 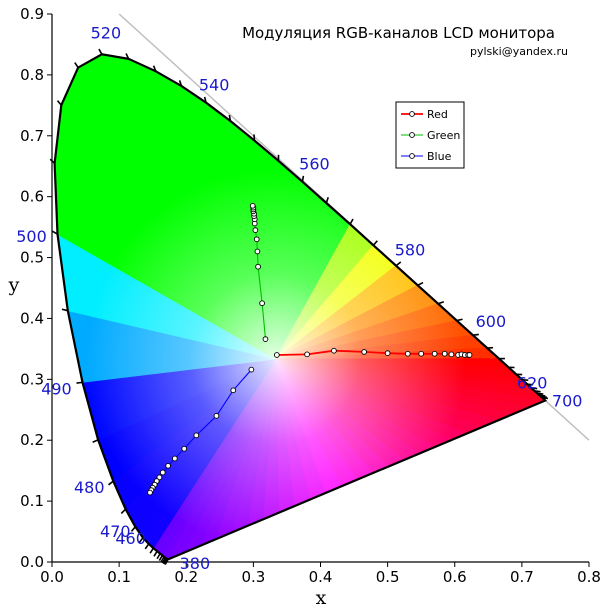 I want to click on y-tick-label: 0.4, so click(x=32, y=318).